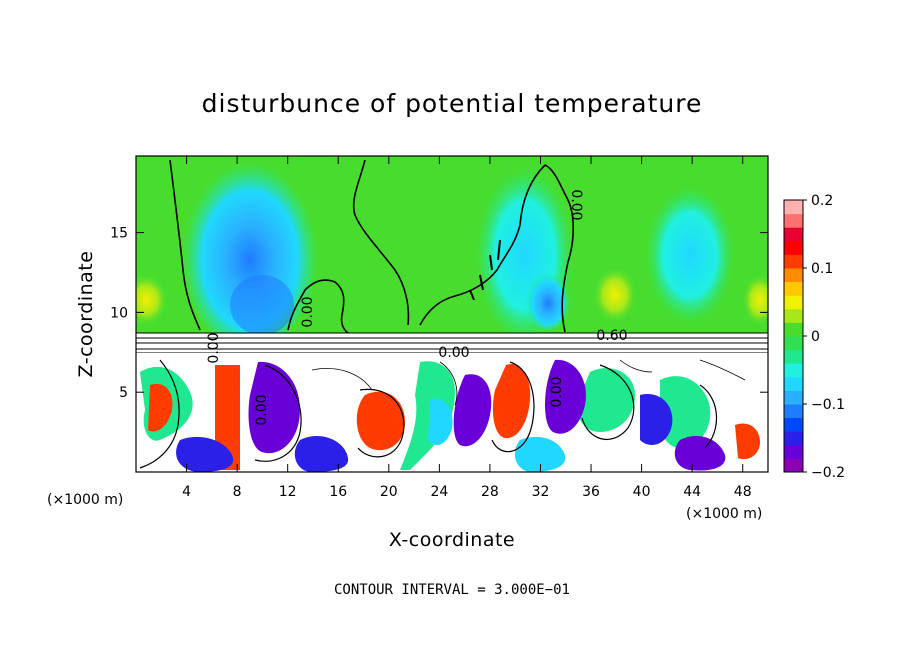 This screenshot has width=904, height=654. I want to click on colorbar-ticks: 0.2 0.1 0 −0.1 −0.2, so click(824, 337).